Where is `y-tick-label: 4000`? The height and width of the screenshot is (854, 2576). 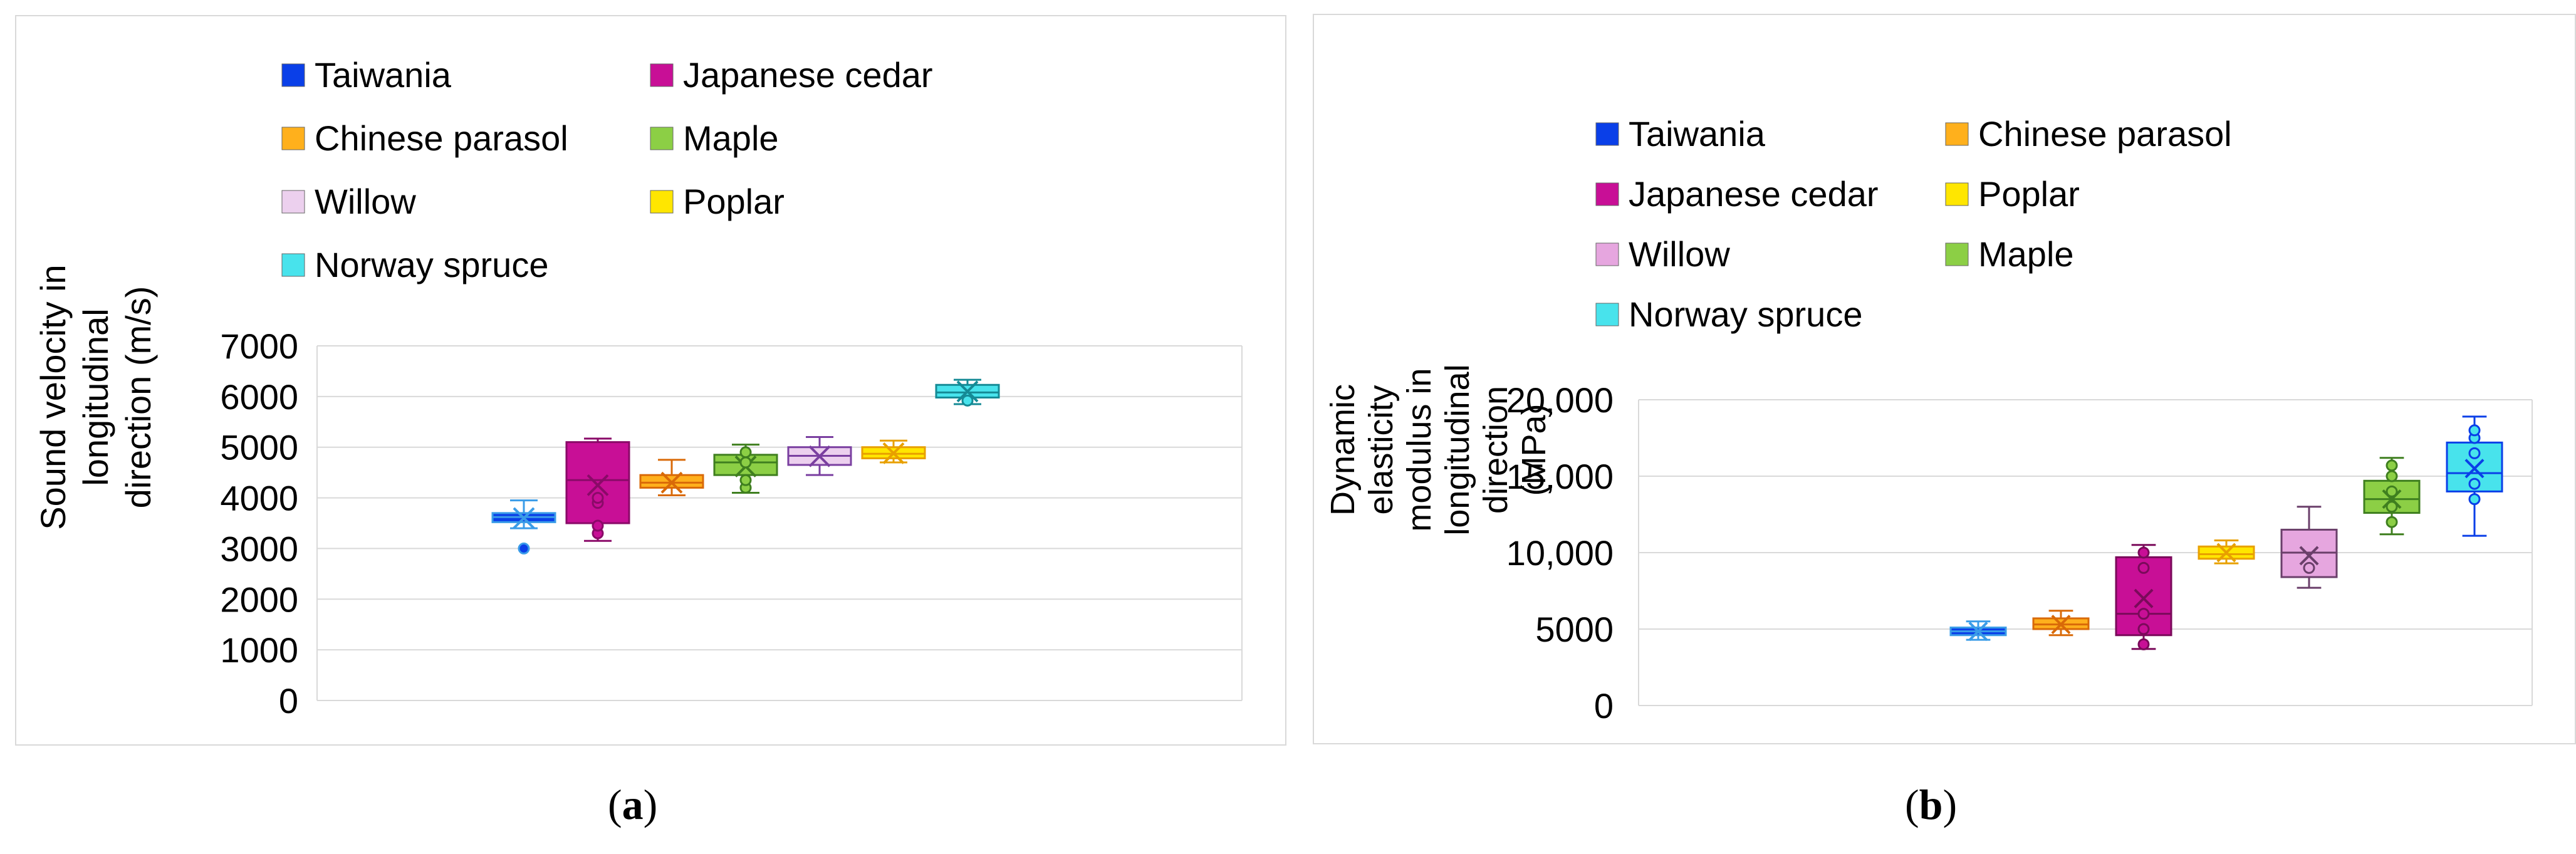 y-tick-label: 4000 is located at coordinates (259, 499).